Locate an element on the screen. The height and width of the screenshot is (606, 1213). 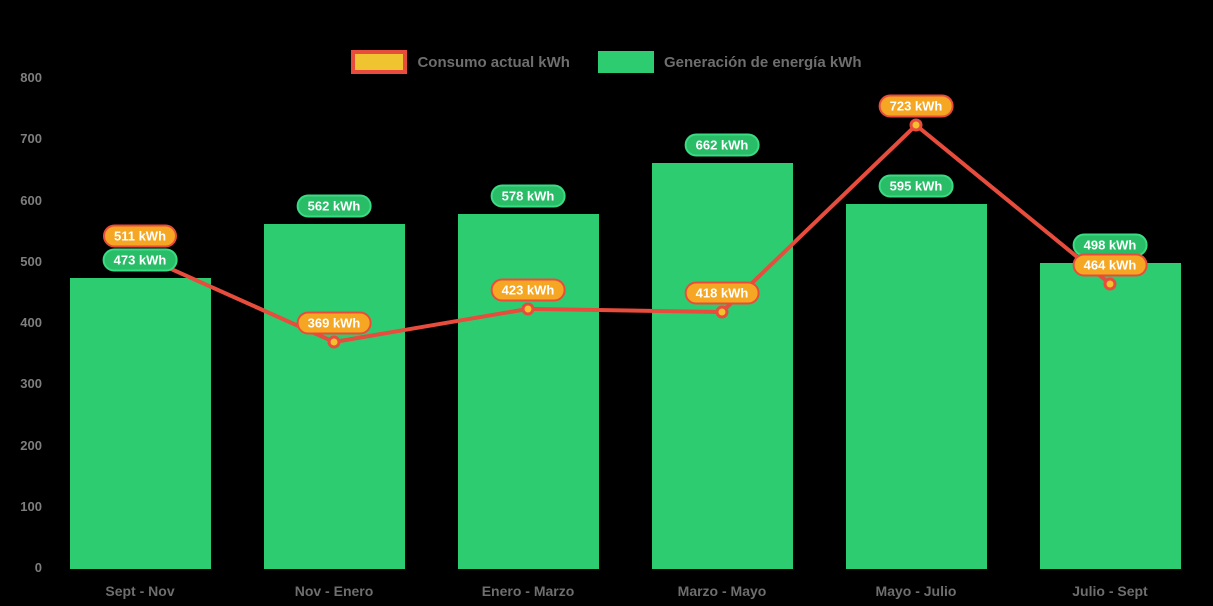
x-axis-category-label: Enero - Marzo is located at coordinates (528, 591).